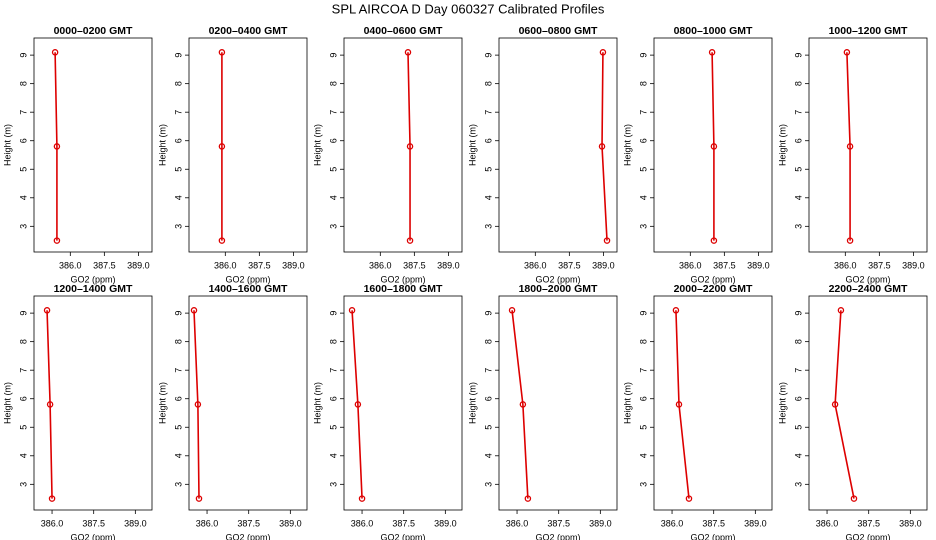 The width and height of the screenshot is (936, 540). What do you see at coordinates (713, 31) in the screenshot?
I see `panel-title: 0800–1000 GMT` at bounding box center [713, 31].